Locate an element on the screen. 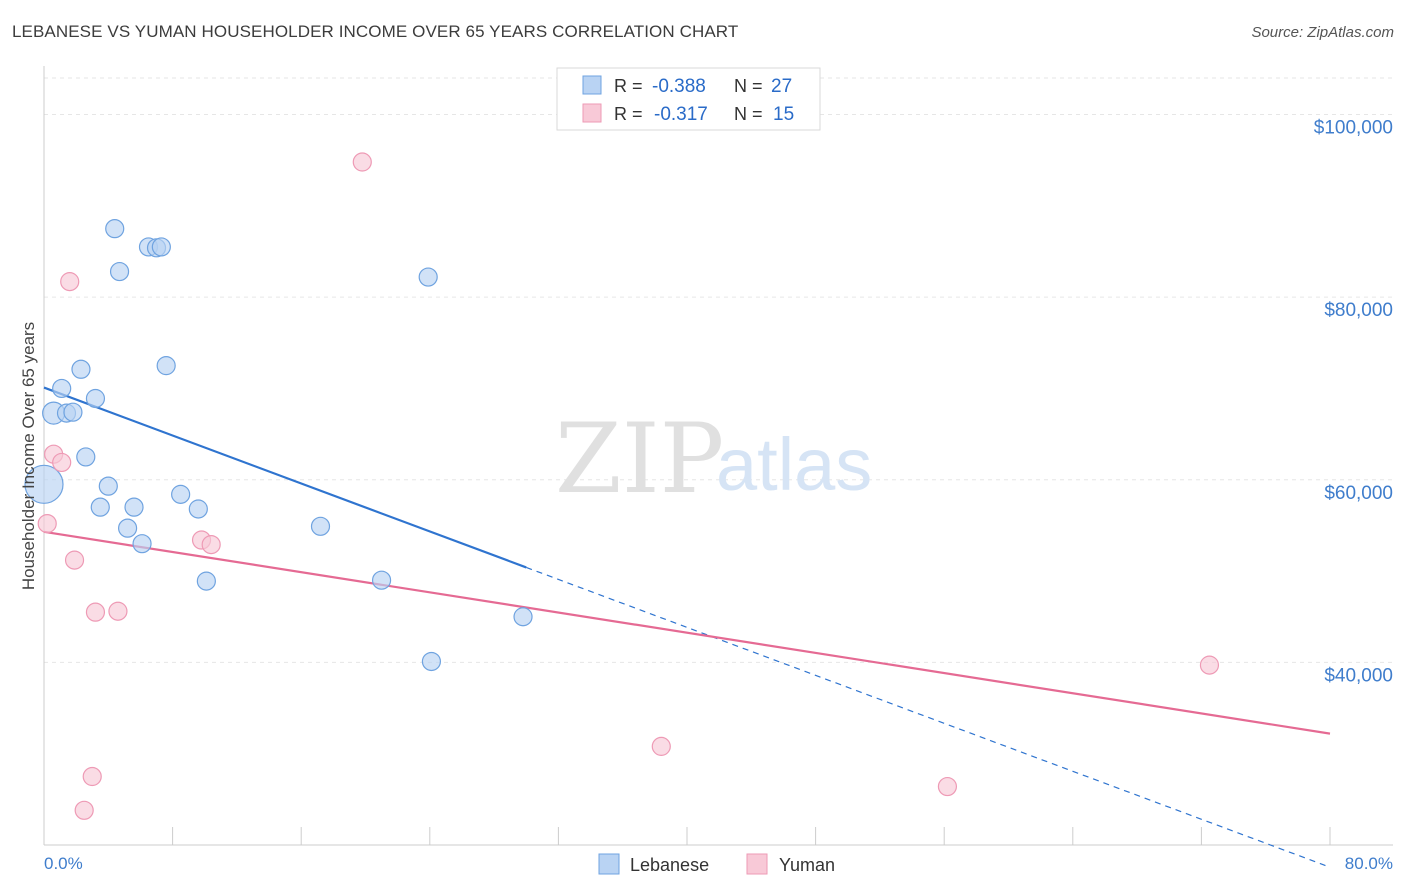 The height and width of the screenshot is (892, 1406). y-axis-title: Householder Income Over 65 years is located at coordinates (28, 456).